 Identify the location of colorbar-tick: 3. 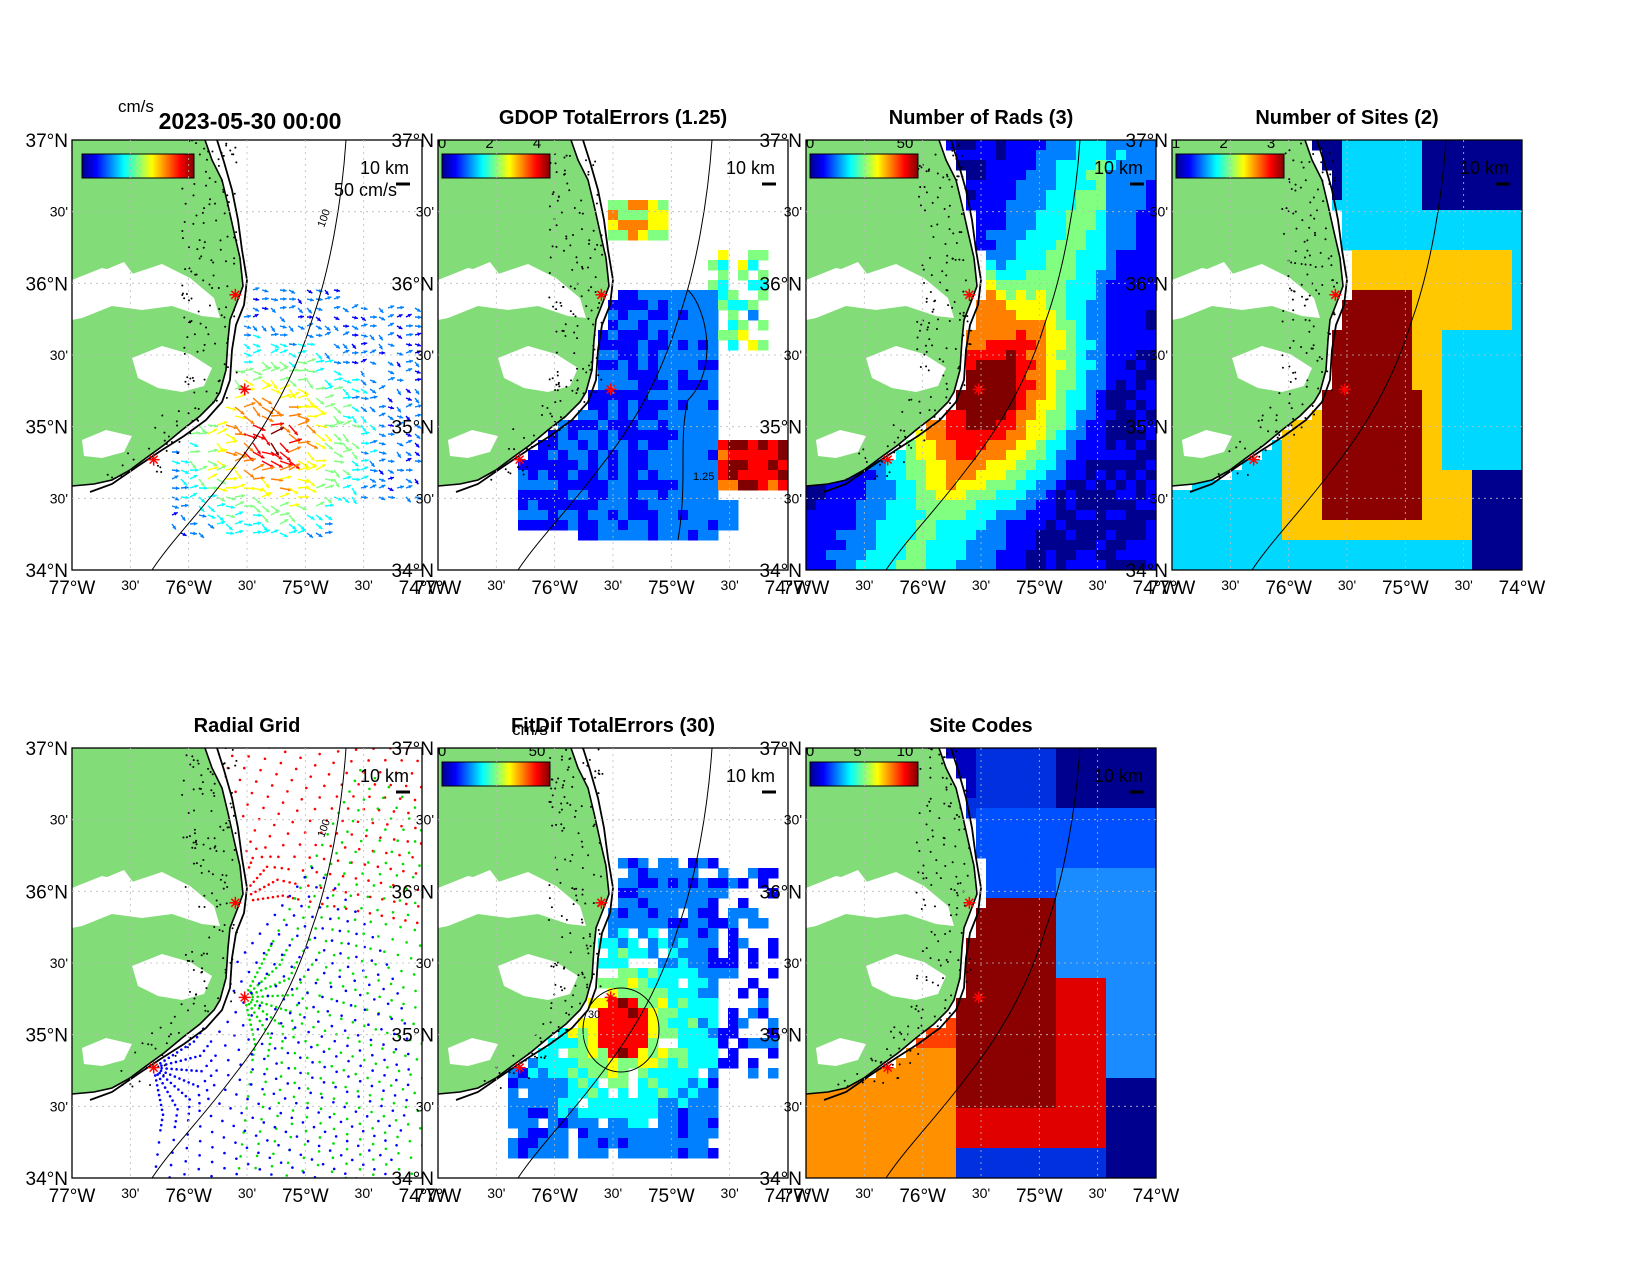
(1271, 143).